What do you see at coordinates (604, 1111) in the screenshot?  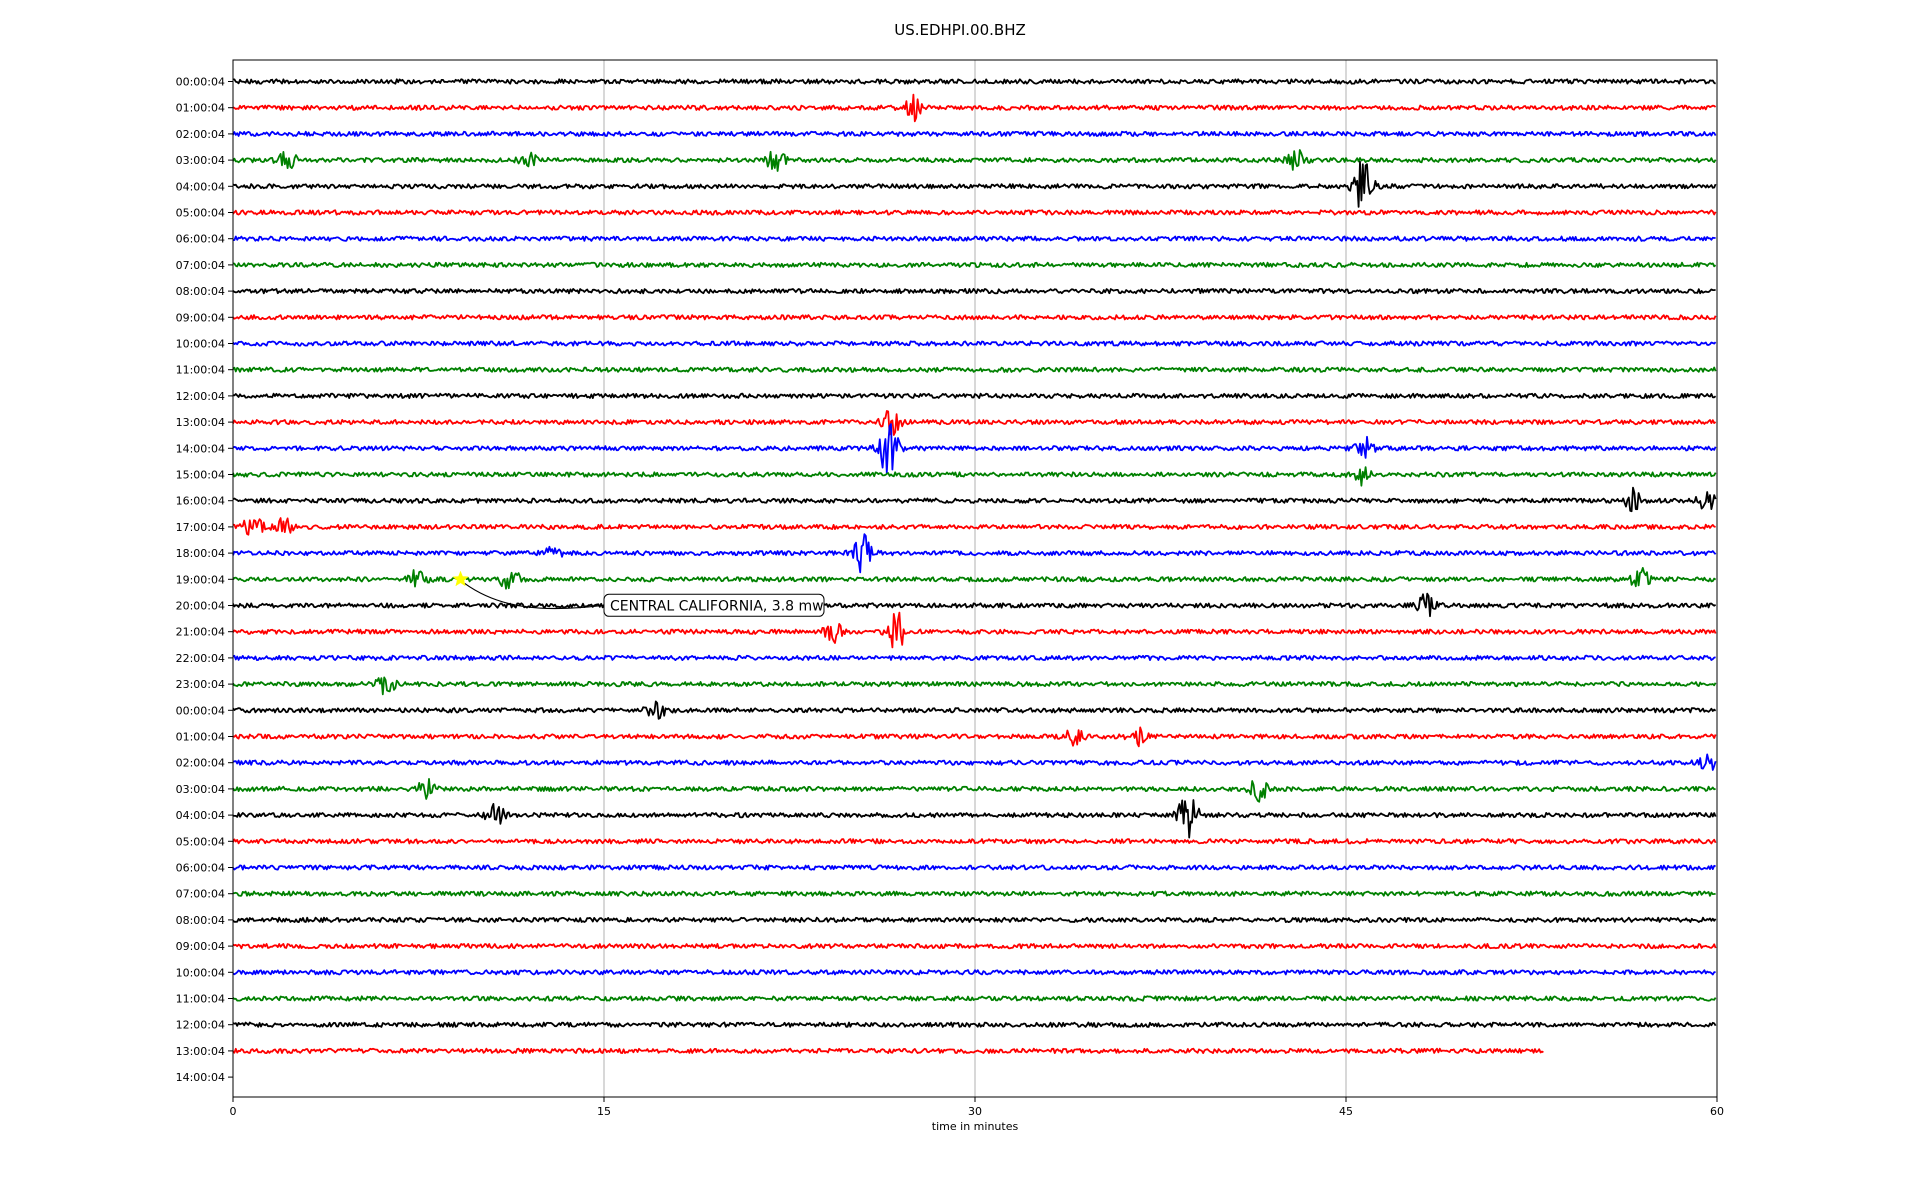 I see `x-tick-label: 15` at bounding box center [604, 1111].